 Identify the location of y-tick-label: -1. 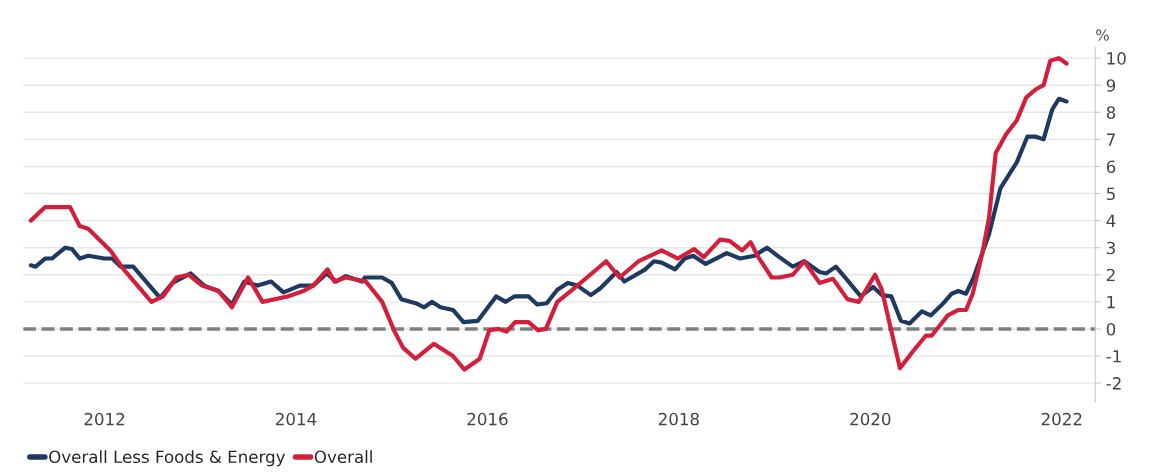
(1113, 356).